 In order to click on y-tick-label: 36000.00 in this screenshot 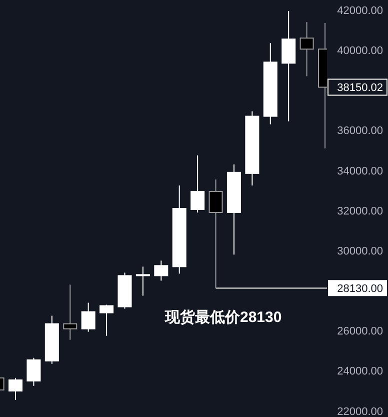, I will do `click(360, 131)`.